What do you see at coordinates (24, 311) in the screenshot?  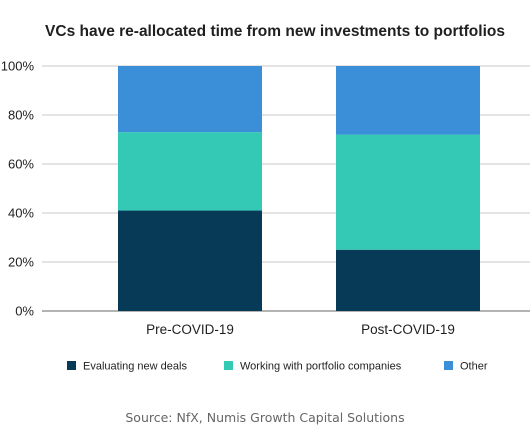 I see `y-tick-label: 0%` at bounding box center [24, 311].